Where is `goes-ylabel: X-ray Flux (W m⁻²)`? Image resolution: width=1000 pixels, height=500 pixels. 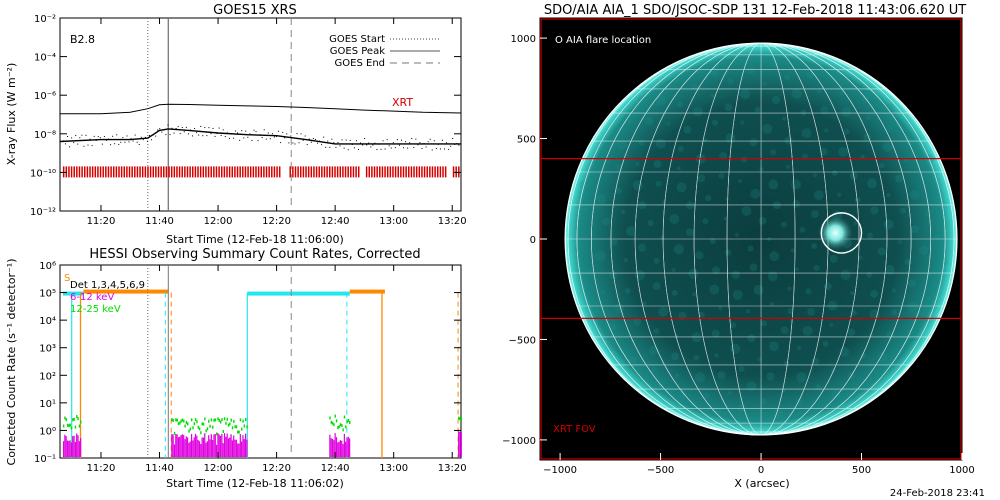
goes-ylabel: X-ray Flux (W m⁻²) is located at coordinates (11, 114).